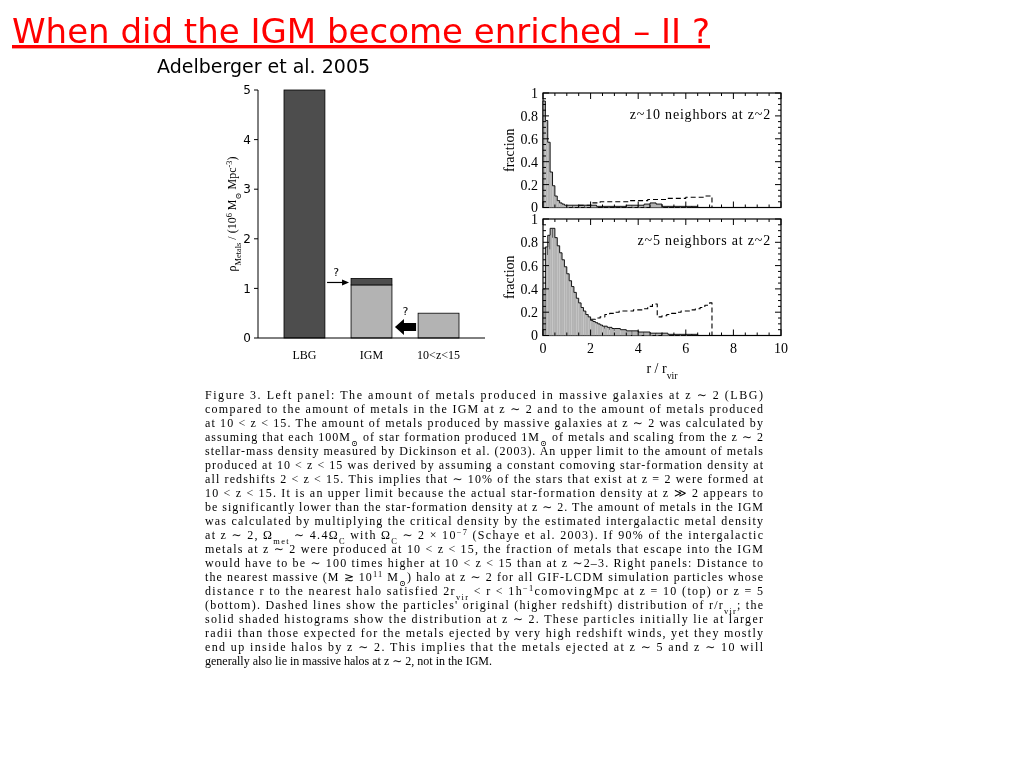  What do you see at coordinates (484, 423) in the screenshot?
I see `text: at 10 < z < 15. The amount of metals produced by massive galaxies at z ∼ 2 was calculated by` at bounding box center [484, 423].